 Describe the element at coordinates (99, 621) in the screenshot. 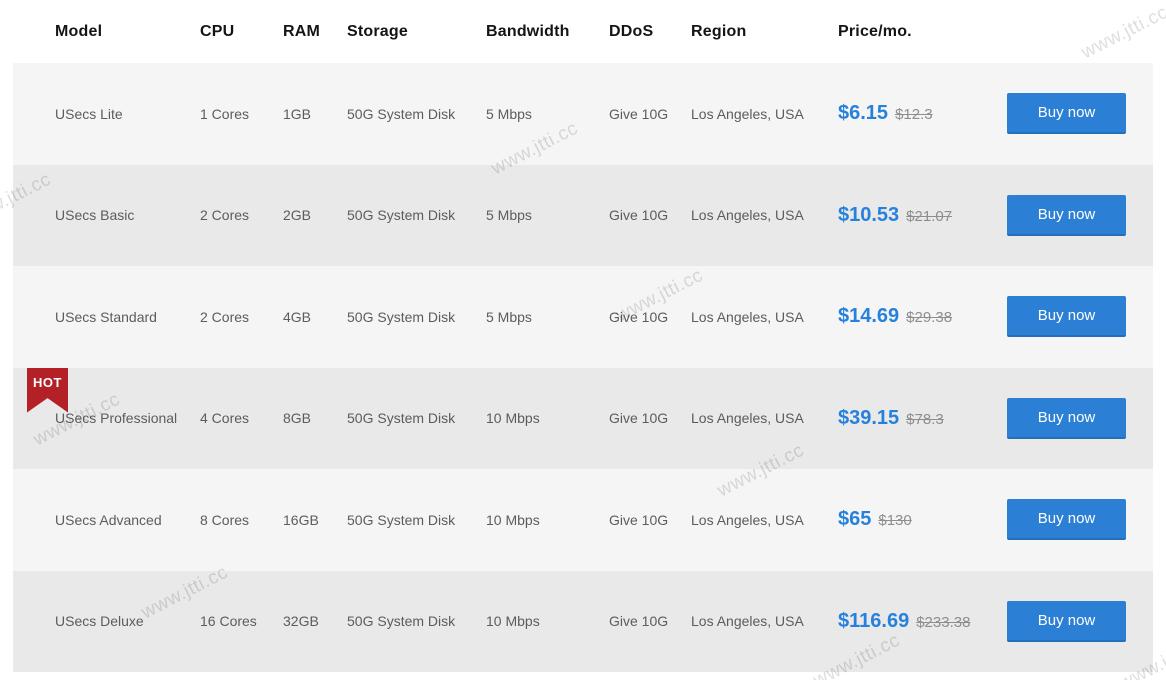

I see `cell-model: USecs Deluxe` at that location.